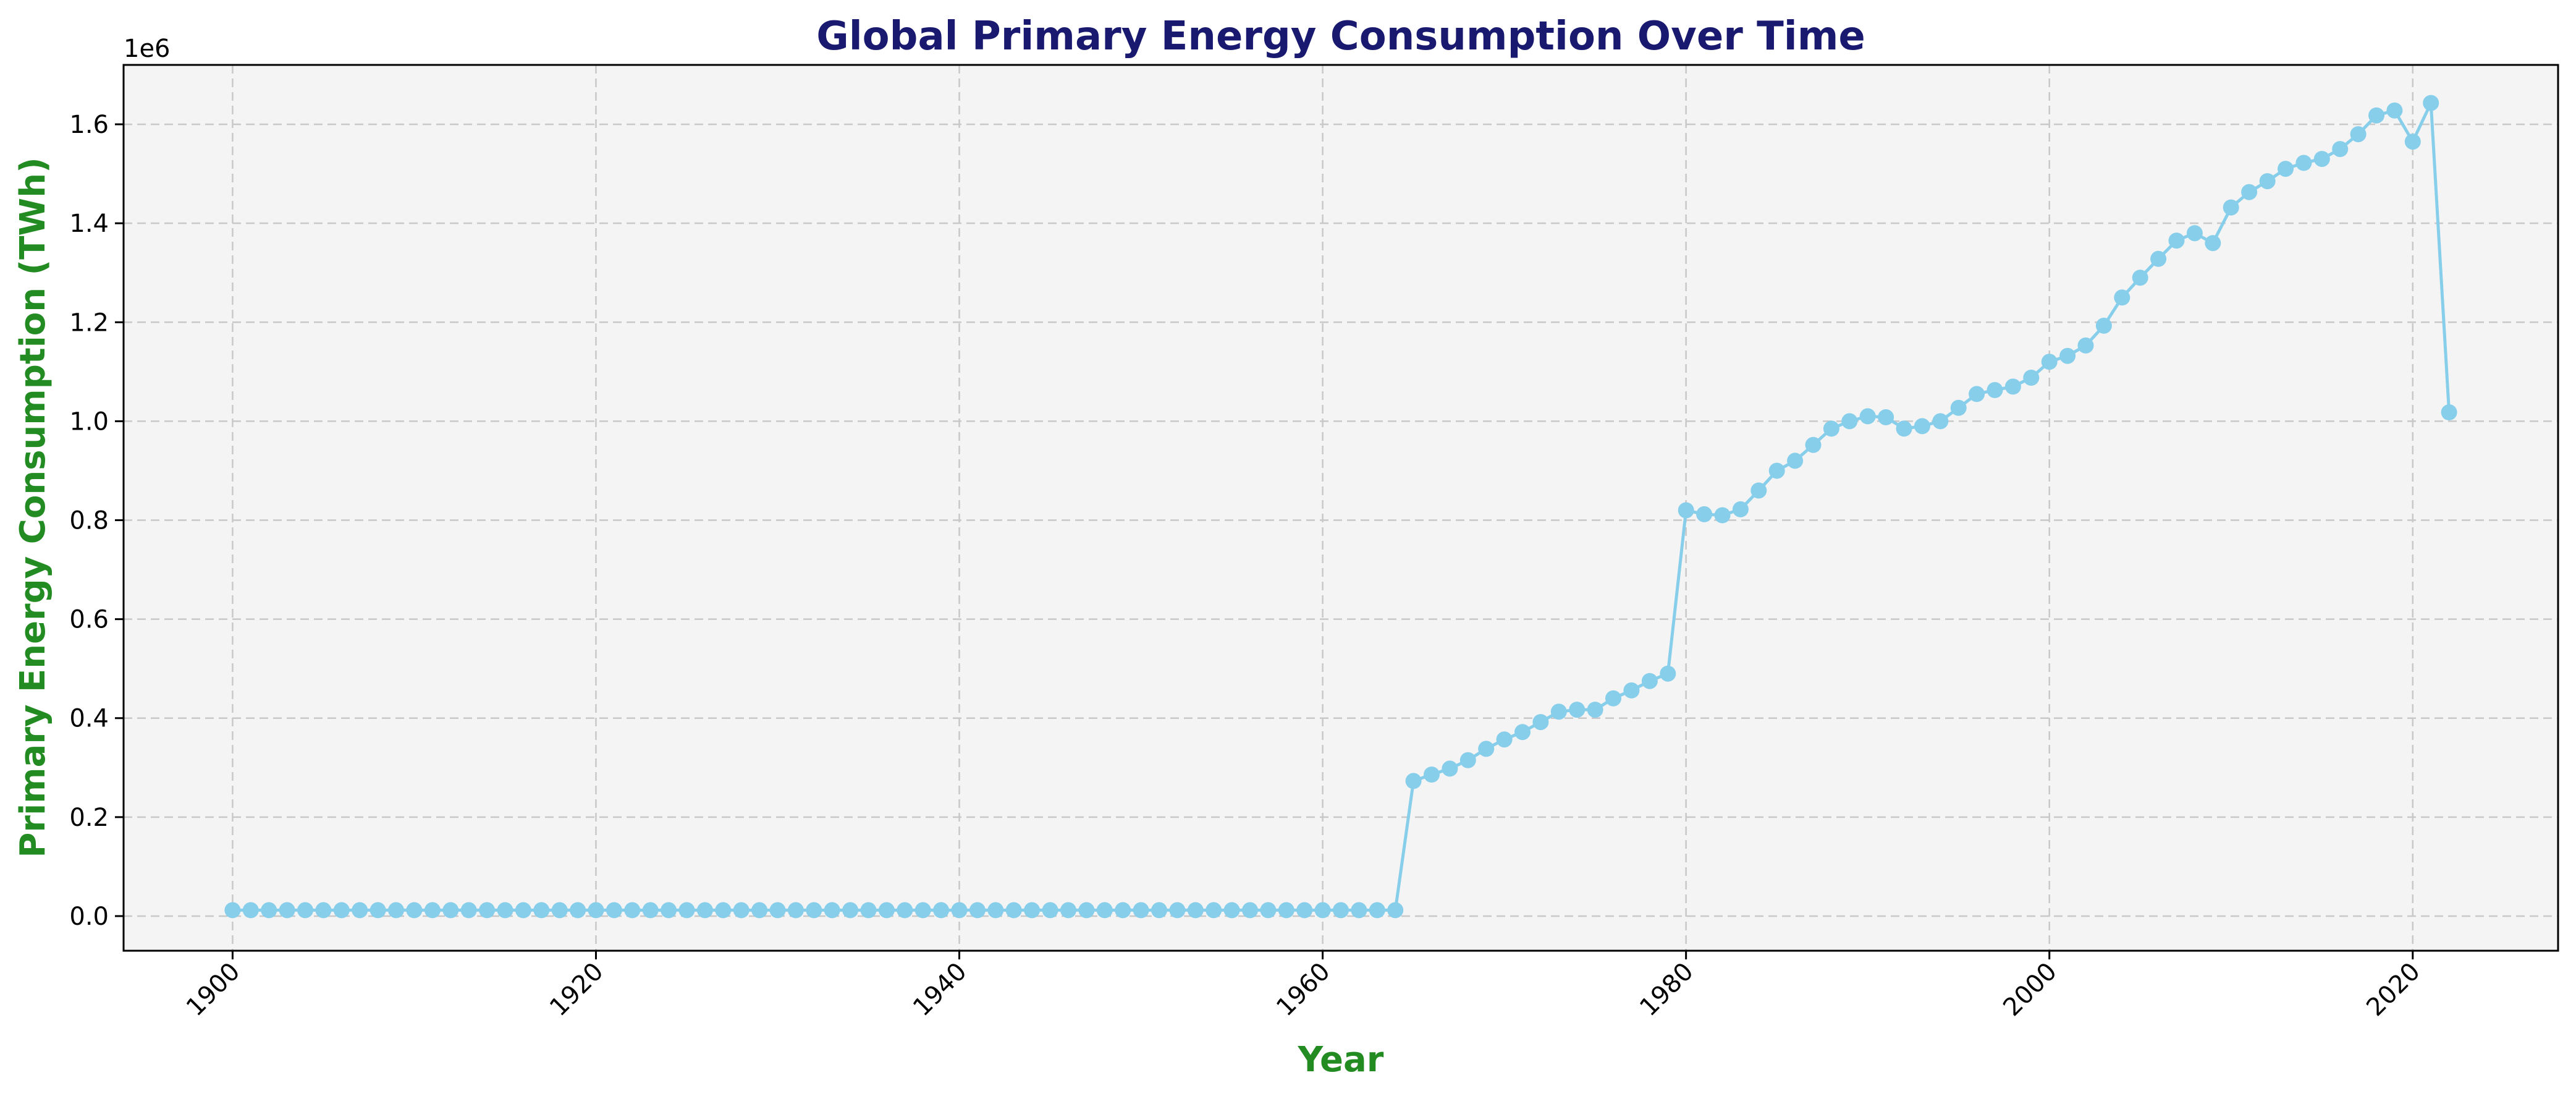  Describe the element at coordinates (96, 521) in the screenshot. I see `y-axis-ticks: 0.0 0.2 0.4 0.6 0.8 1.0 1.2 1.4 1.6` at that location.